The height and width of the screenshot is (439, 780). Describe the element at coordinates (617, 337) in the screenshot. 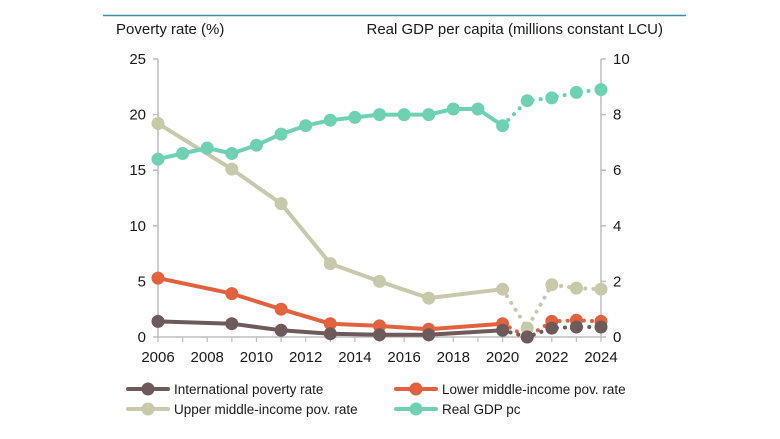

I see `right-y-tick-label: 0` at that location.